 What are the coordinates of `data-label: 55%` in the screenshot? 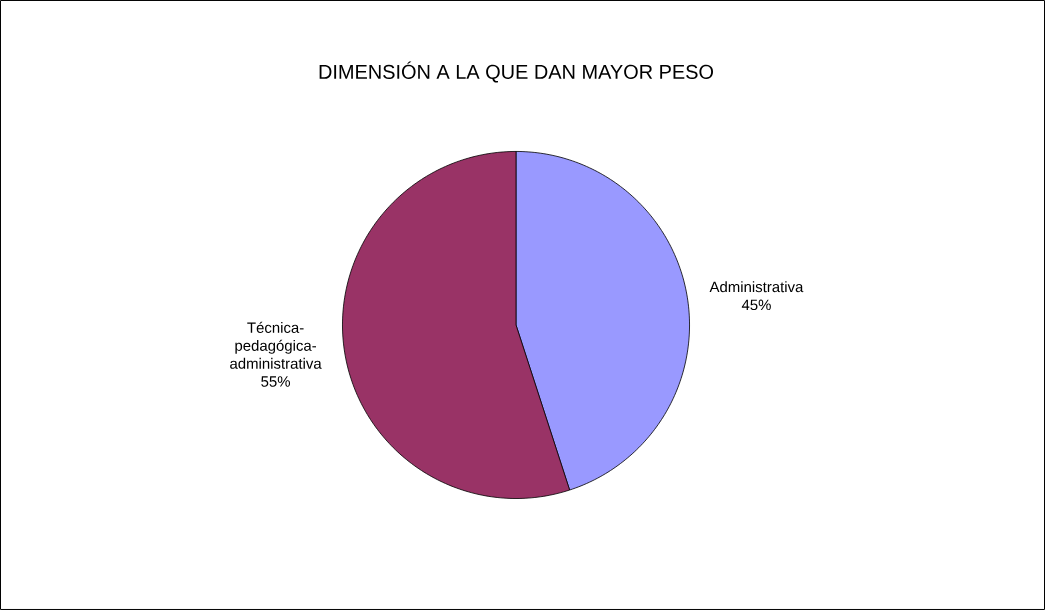 It's located at (275, 381).